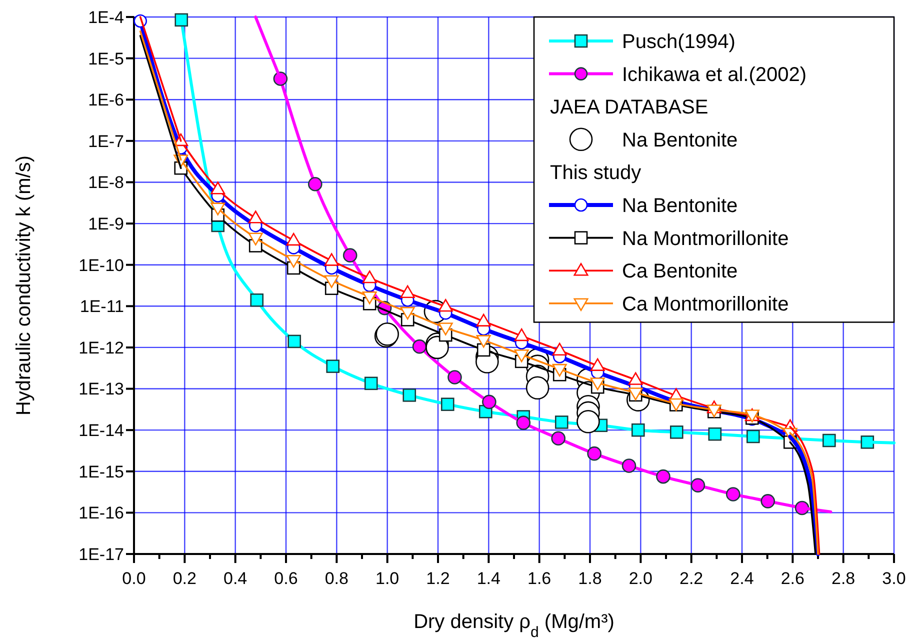 This screenshot has height=640, width=907. Describe the element at coordinates (705, 239) in the screenshot. I see `legend-label: Na Montmorillonite` at that location.